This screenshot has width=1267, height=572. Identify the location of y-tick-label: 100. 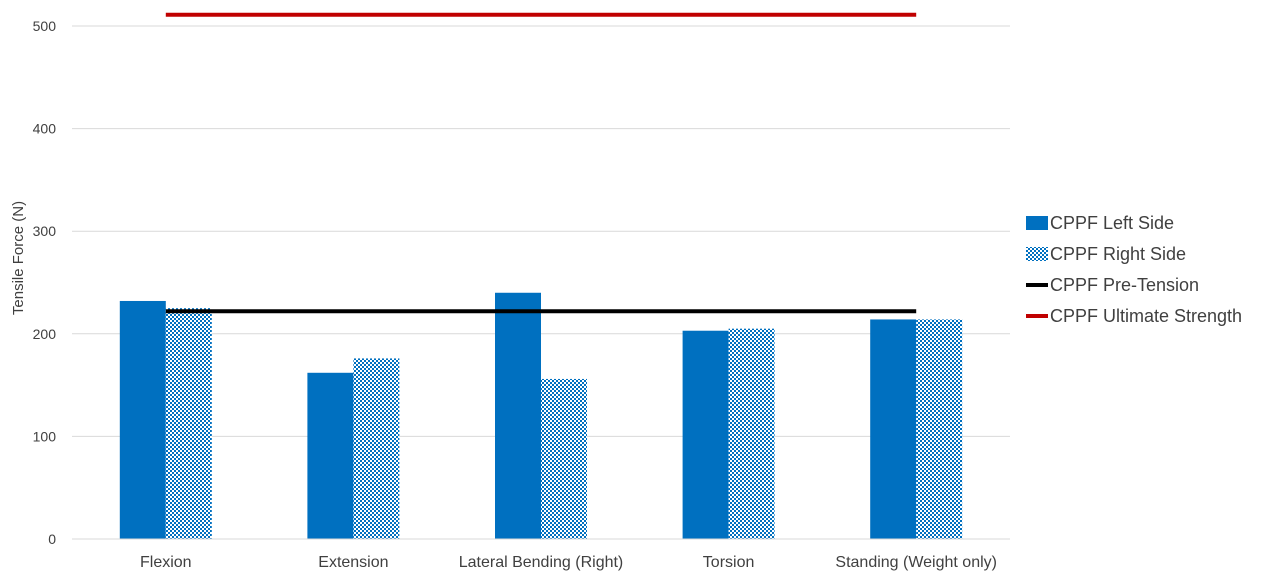
(45, 436).